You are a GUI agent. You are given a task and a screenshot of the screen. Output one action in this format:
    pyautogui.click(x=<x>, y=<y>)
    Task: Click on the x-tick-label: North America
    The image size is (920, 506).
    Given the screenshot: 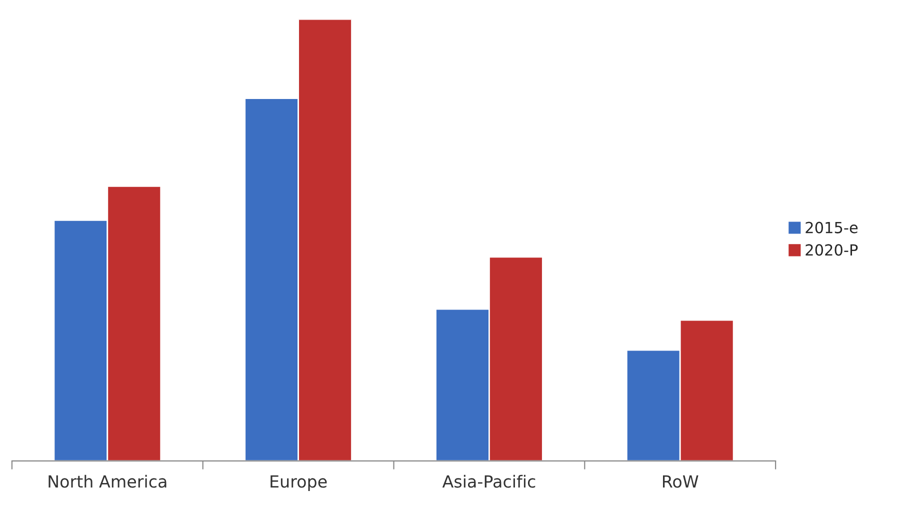 What is the action you would take?
    pyautogui.click(x=107, y=481)
    